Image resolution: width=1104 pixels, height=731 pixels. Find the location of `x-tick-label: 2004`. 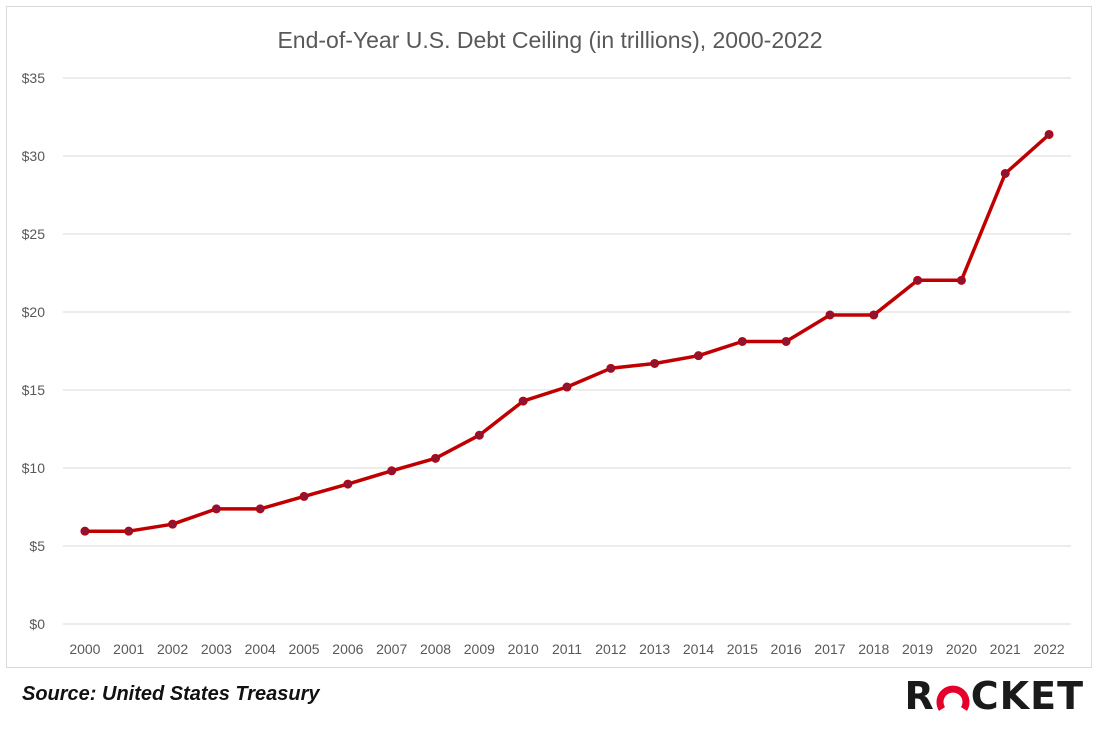

x-tick-label: 2004 is located at coordinates (260, 649).